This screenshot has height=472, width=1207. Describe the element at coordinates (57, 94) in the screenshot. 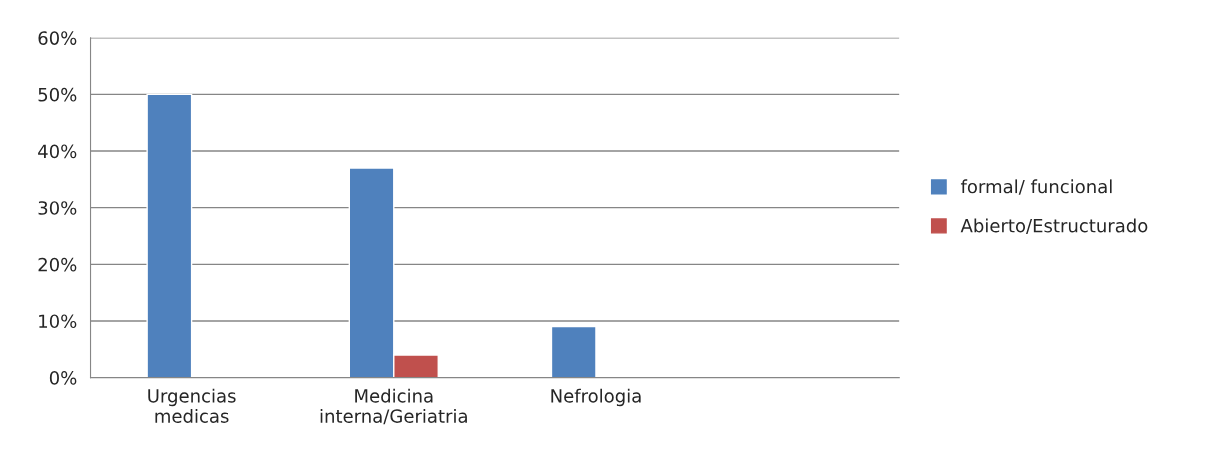

I see `y-tick-label: 50%` at that location.